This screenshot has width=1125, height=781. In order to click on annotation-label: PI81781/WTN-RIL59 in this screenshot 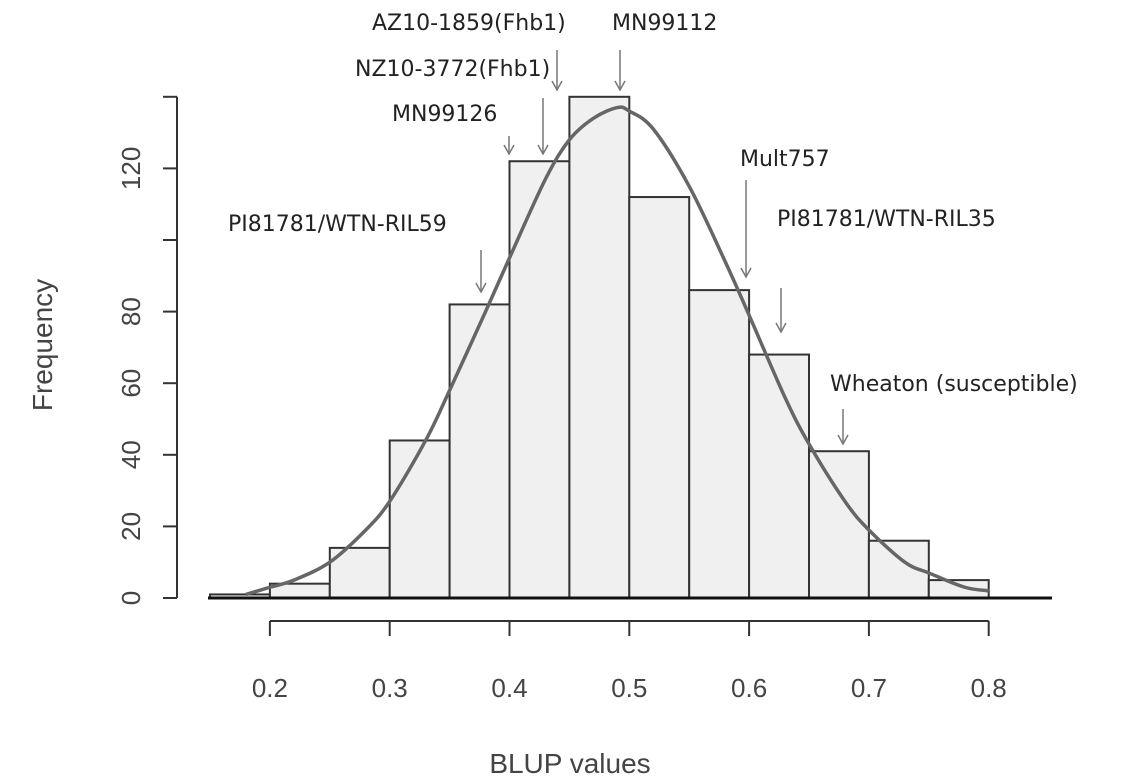, I will do `click(337, 224)`.